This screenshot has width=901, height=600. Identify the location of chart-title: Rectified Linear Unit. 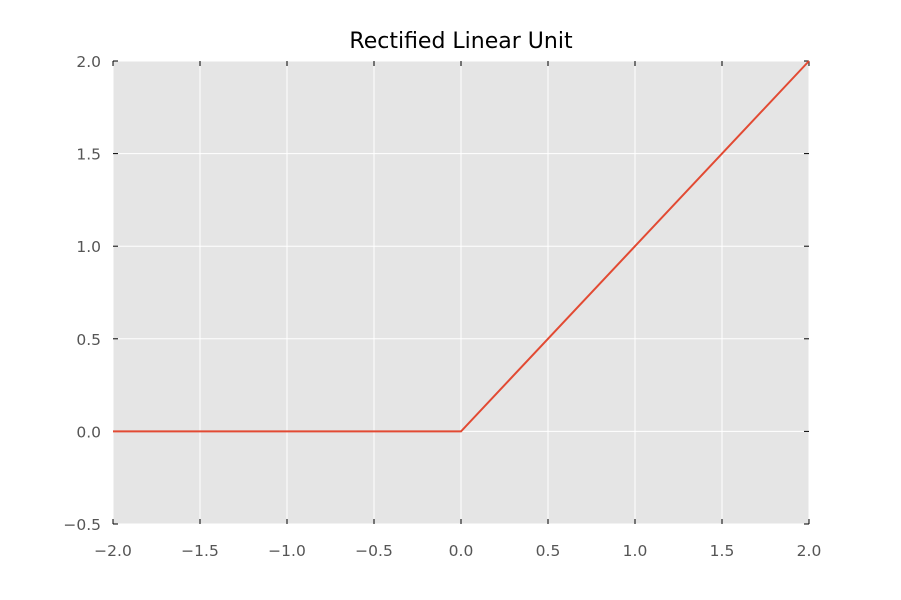
(461, 41).